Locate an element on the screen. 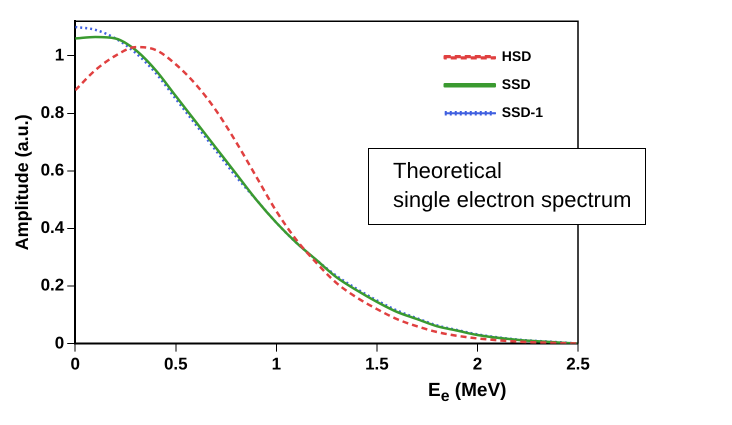 Image resolution: width=732 pixels, height=425 pixels. legend-label: SSD-1 is located at coordinates (523, 112).